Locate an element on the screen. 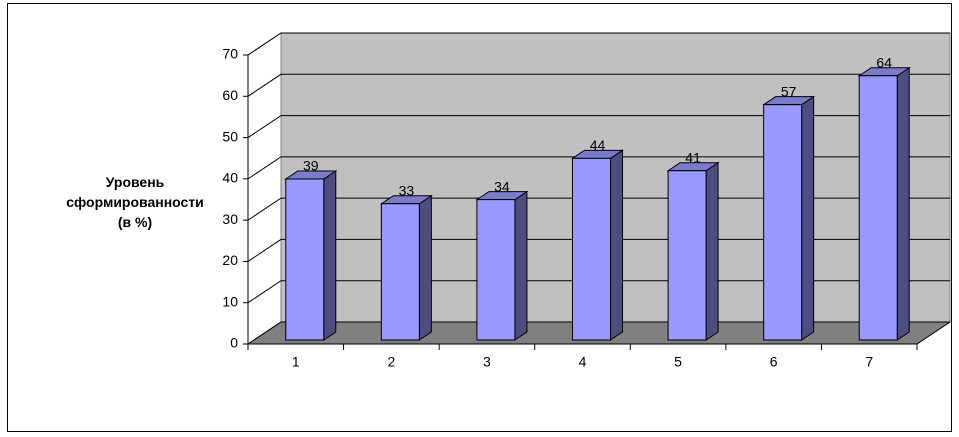 The height and width of the screenshot is (437, 959). y-tick-label: 20 is located at coordinates (230, 260).